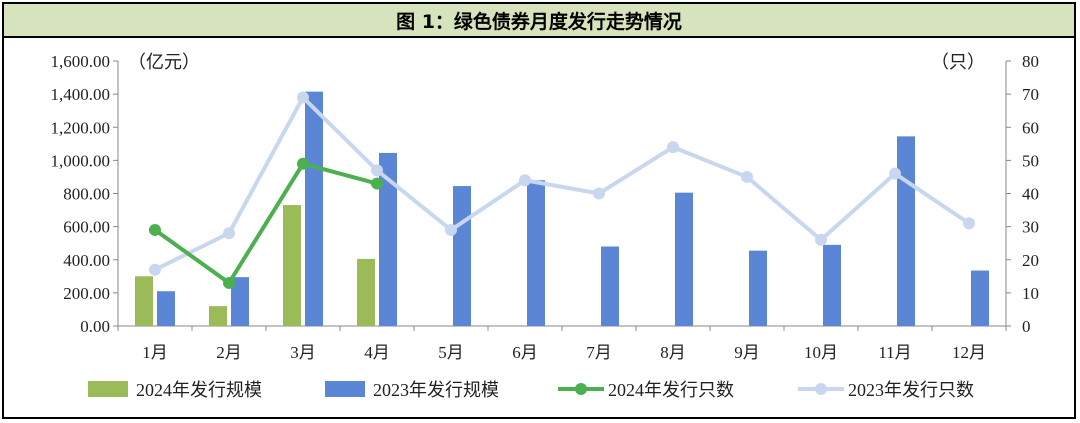  I want to click on x-tick-label: 11月, so click(894, 352).